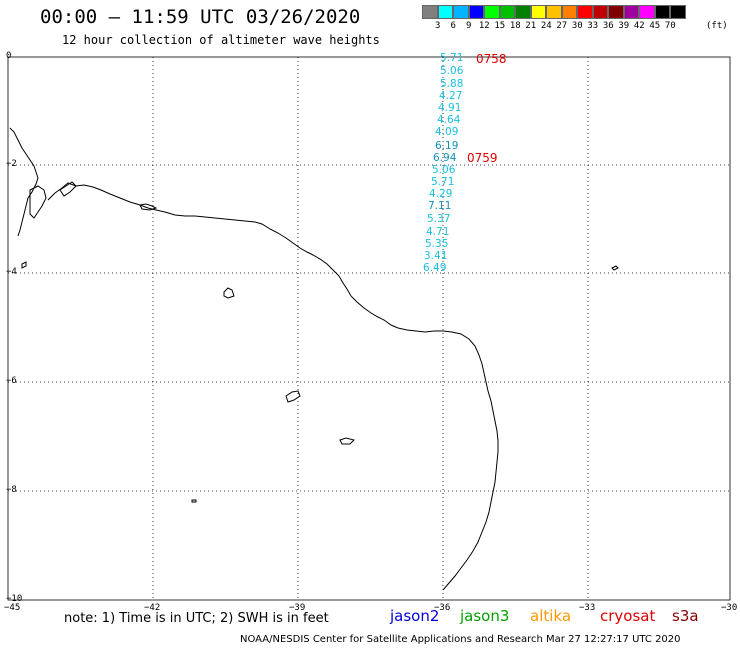 The image size is (740, 650). Describe the element at coordinates (445, 158) in the screenshot. I see `wave-label: 6.94` at that location.